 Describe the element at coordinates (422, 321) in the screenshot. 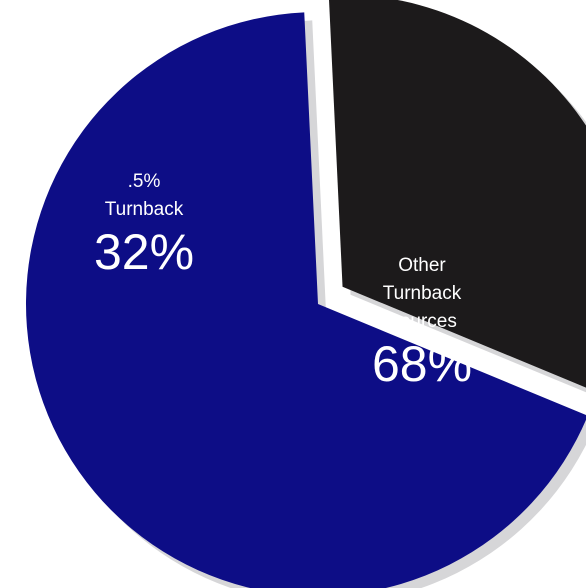

I see `slice-label-line: Sources` at that location.